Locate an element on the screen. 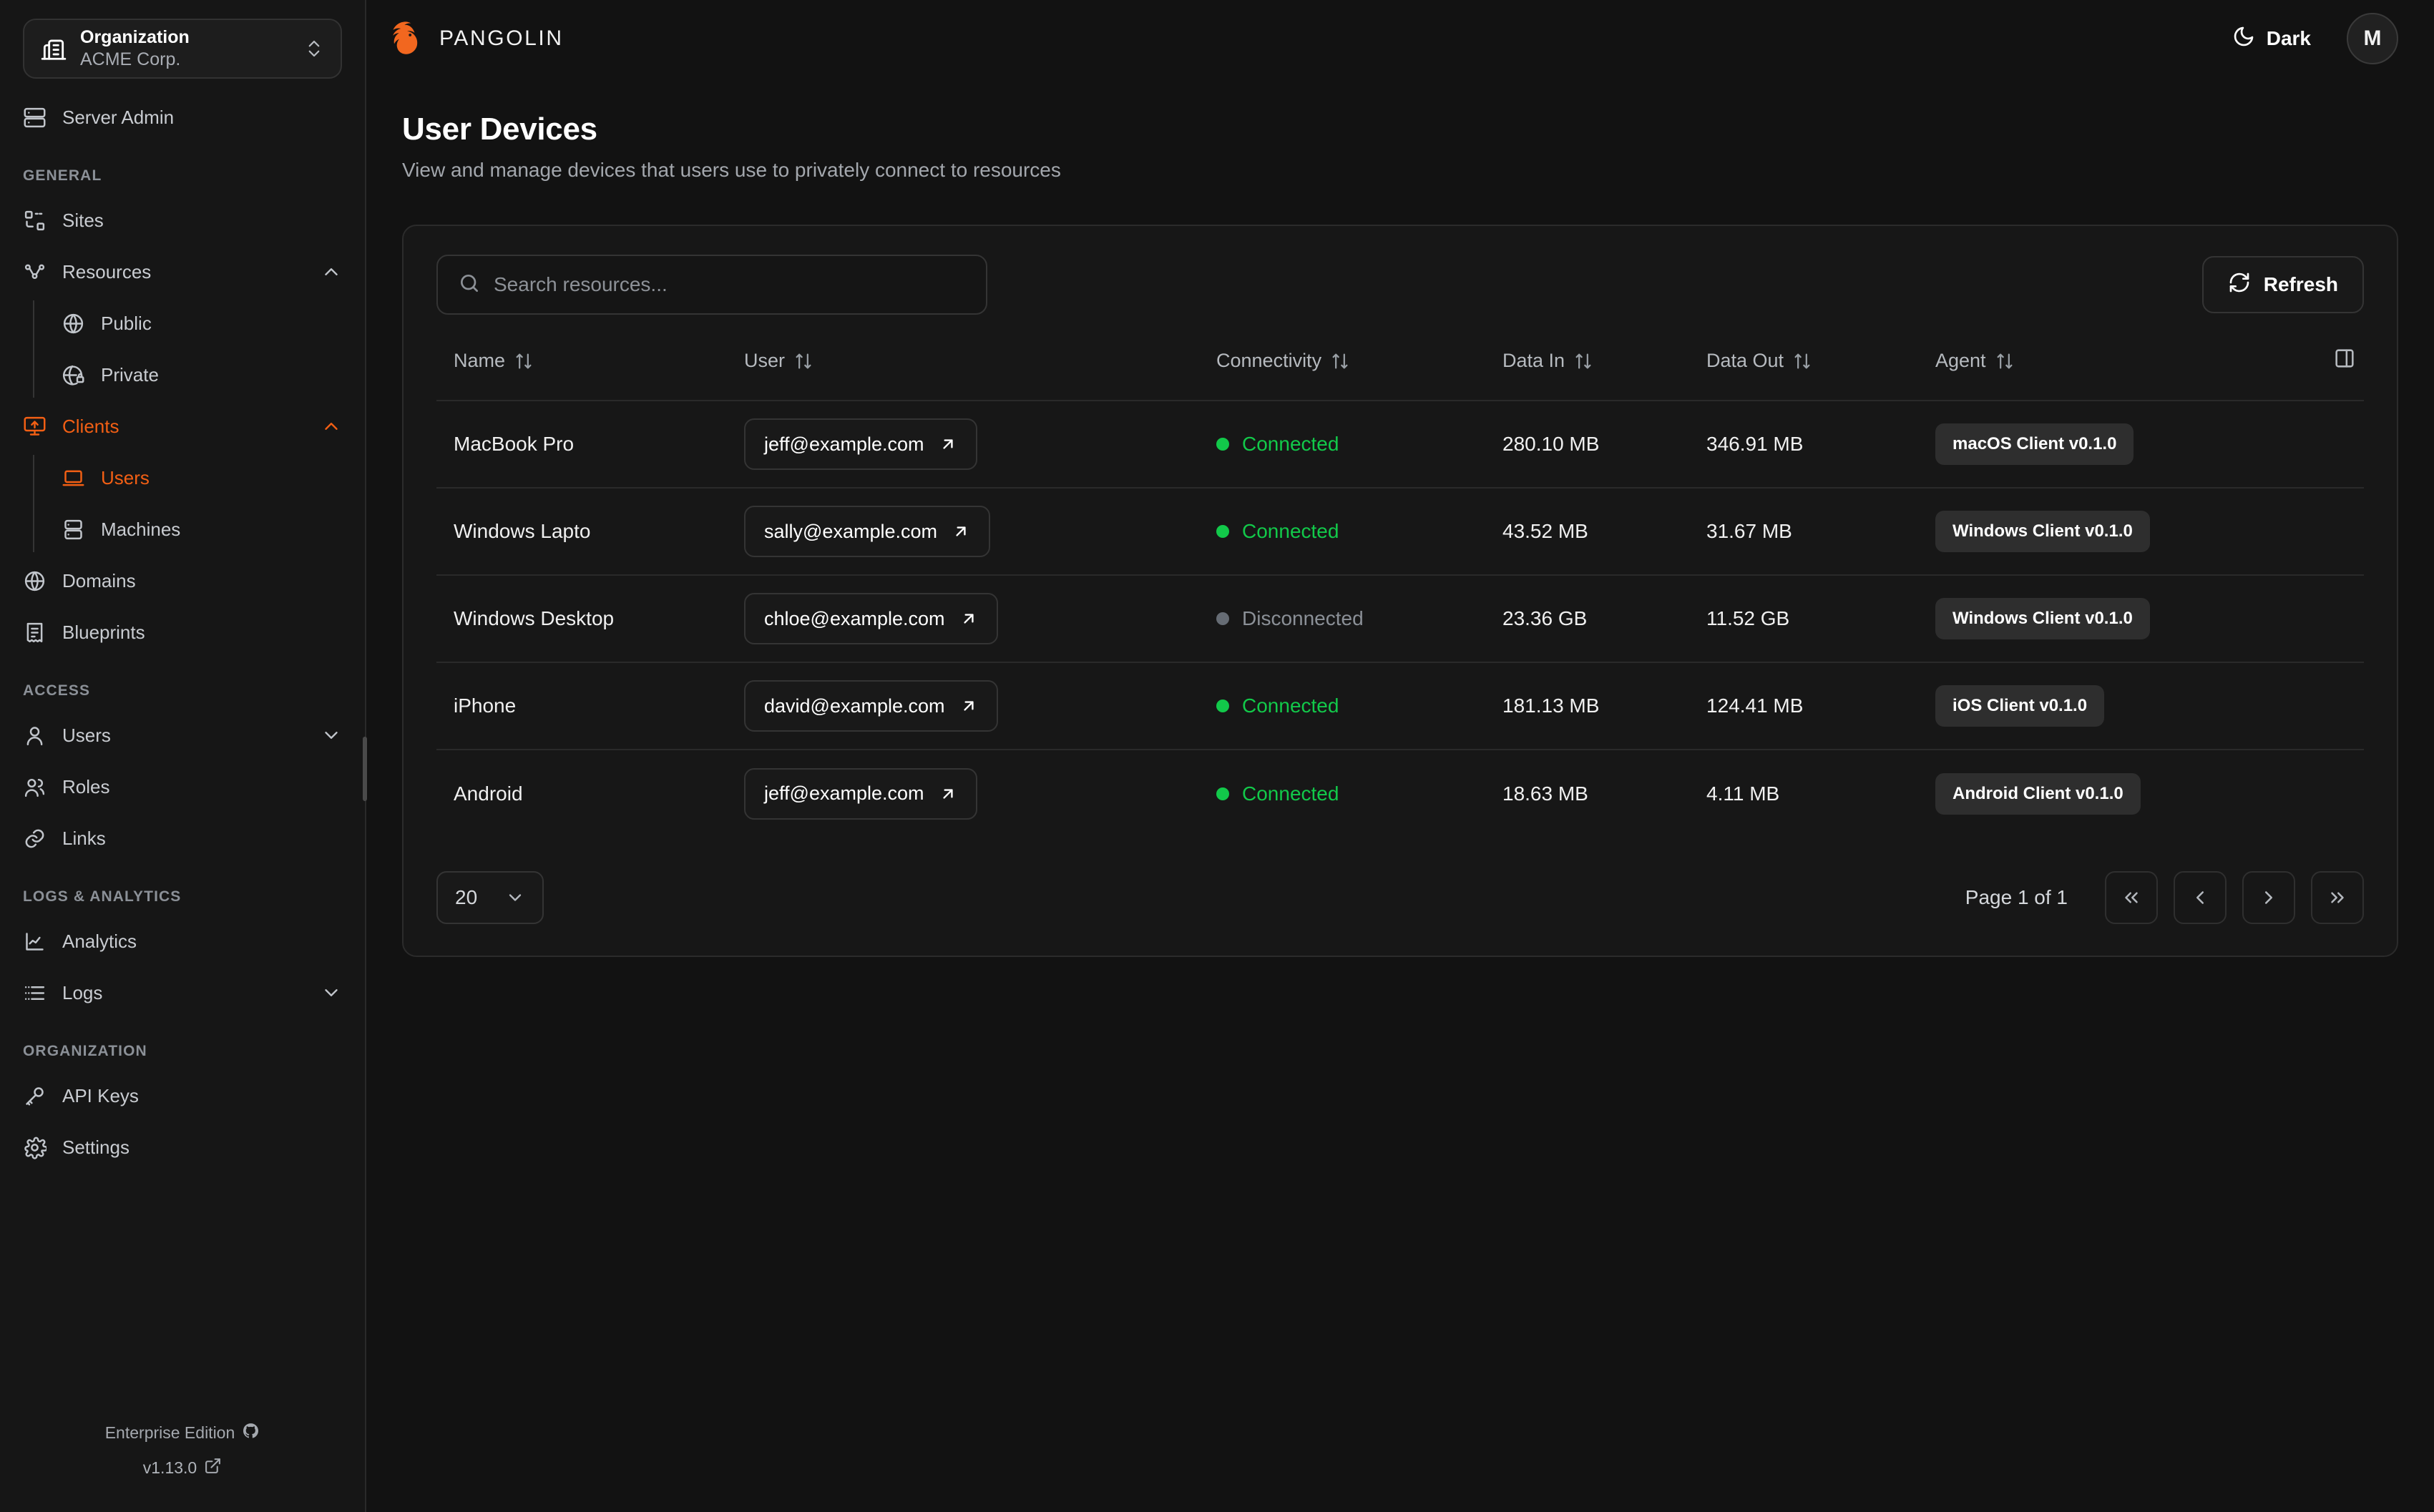 The height and width of the screenshot is (1512, 2434). search-box is located at coordinates (711, 285).